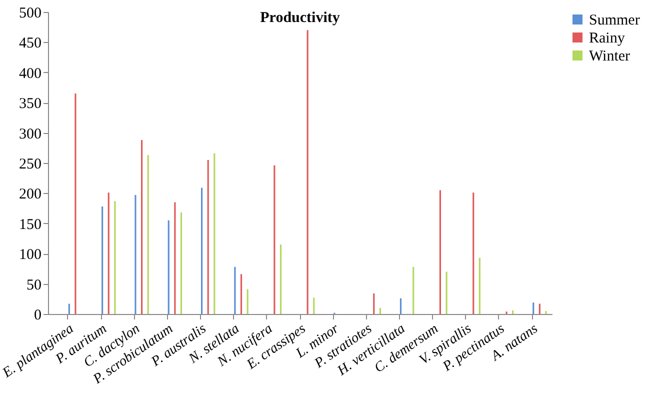  I want to click on y-tick-label: 300, so click(30, 134).